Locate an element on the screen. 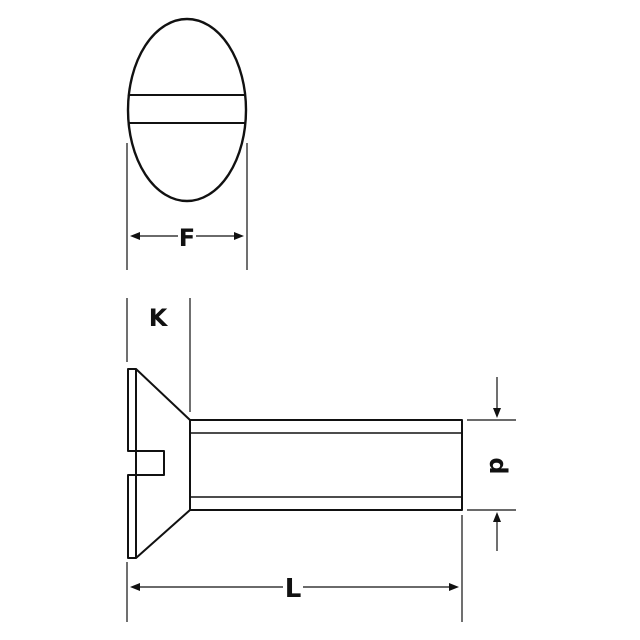 This screenshot has height=640, width=640. head-outline is located at coordinates (187, 110).